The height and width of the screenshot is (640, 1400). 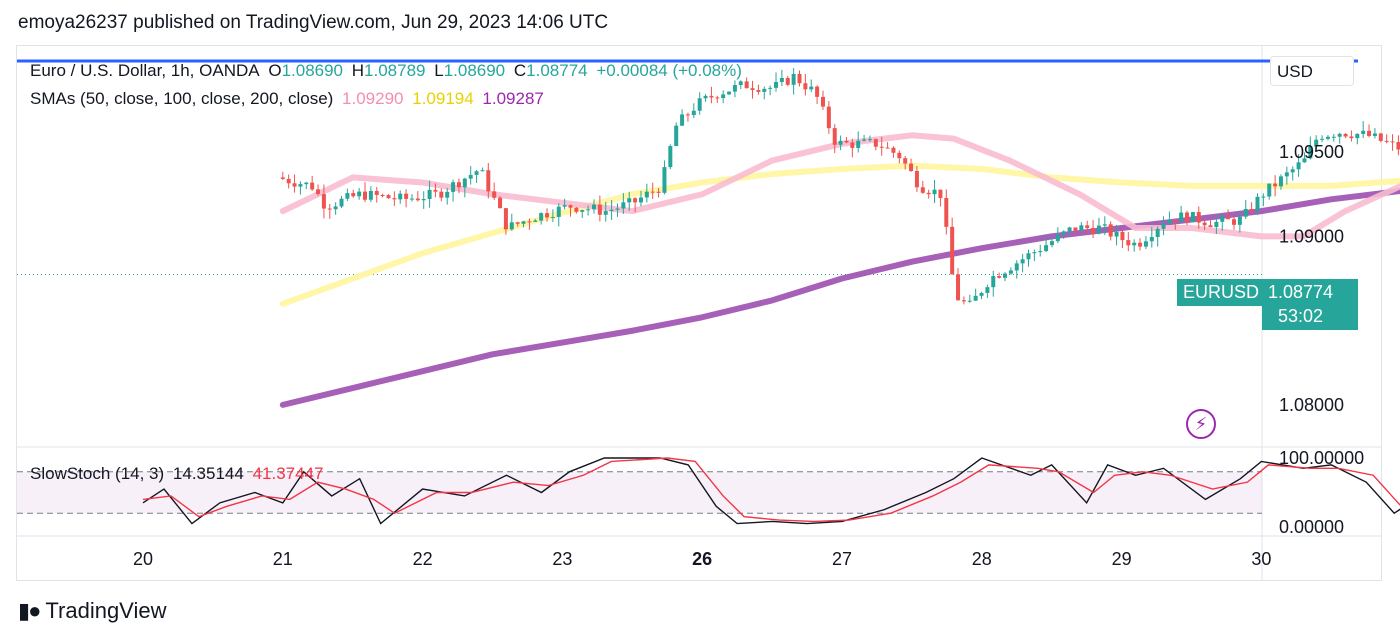 I want to click on legend-symbol: Euro / U.S. Dollar, 1h, OANDA, so click(x=145, y=70).